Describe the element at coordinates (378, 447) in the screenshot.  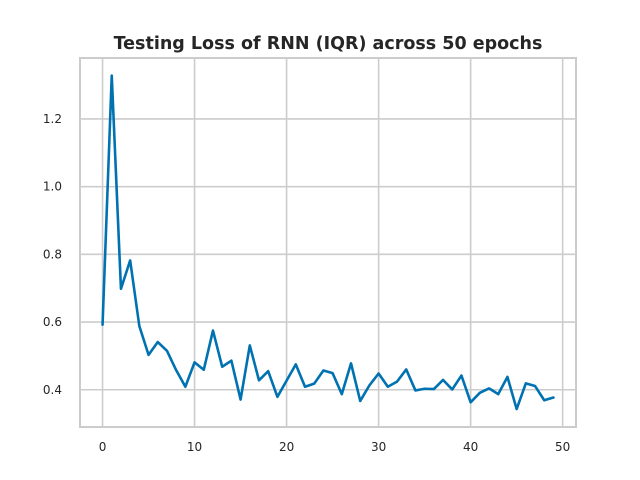
I see `x-tick-label: 30` at that location.